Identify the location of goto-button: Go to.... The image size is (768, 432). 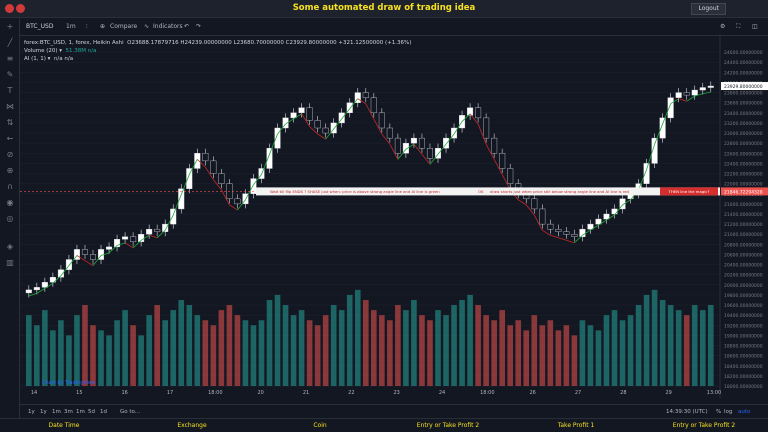
(130, 412).